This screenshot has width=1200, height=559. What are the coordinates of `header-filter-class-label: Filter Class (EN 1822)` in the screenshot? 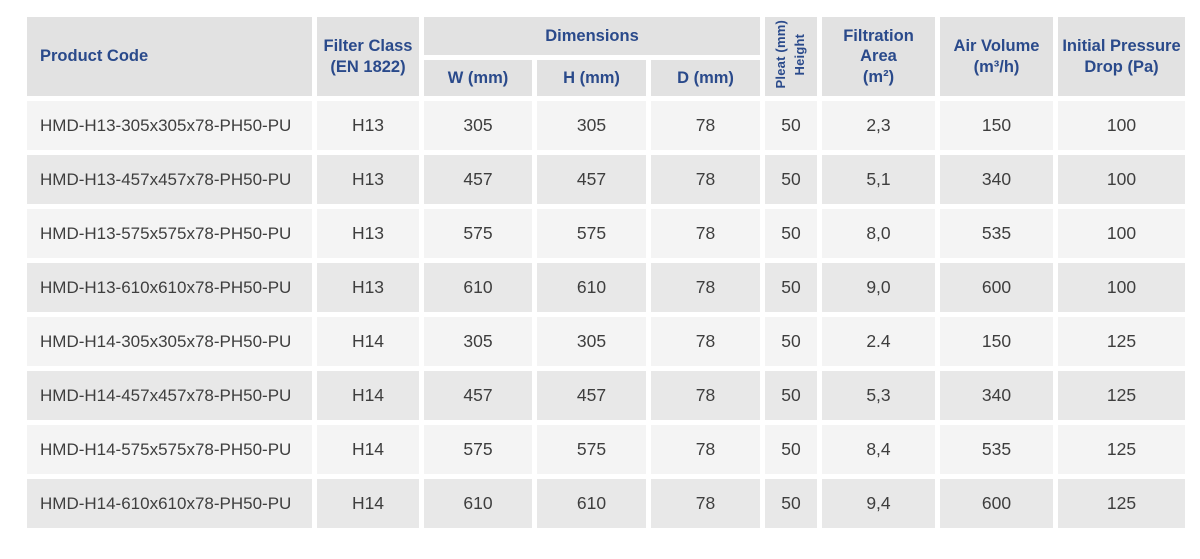 It's located at (368, 56).